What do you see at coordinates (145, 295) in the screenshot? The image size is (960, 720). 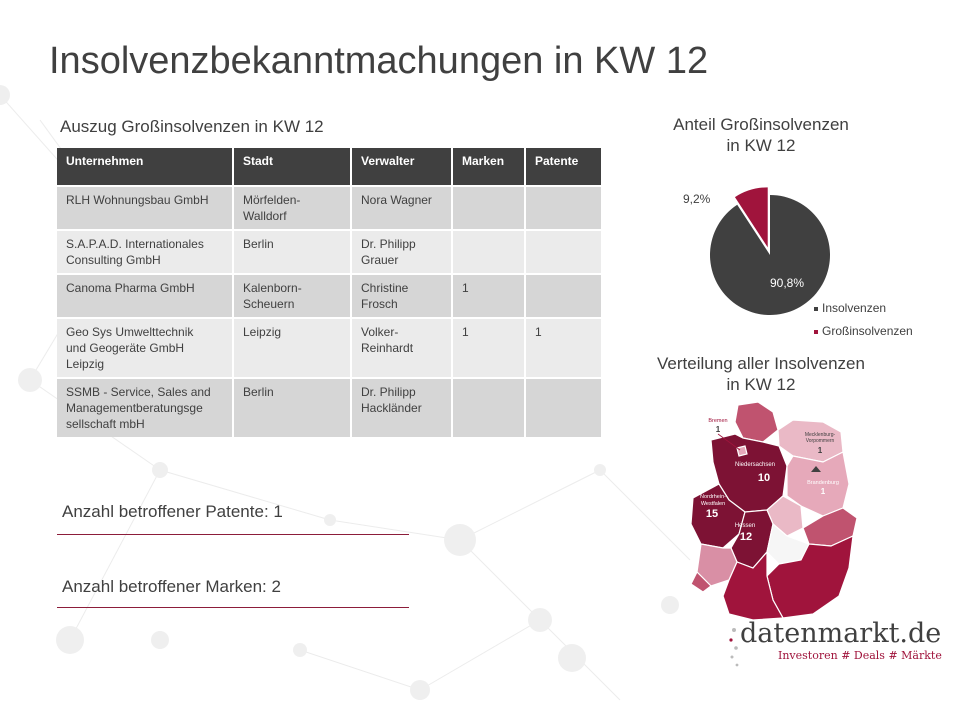 I see `cell-unternehmen: Canoma Pharma GmbH` at bounding box center [145, 295].